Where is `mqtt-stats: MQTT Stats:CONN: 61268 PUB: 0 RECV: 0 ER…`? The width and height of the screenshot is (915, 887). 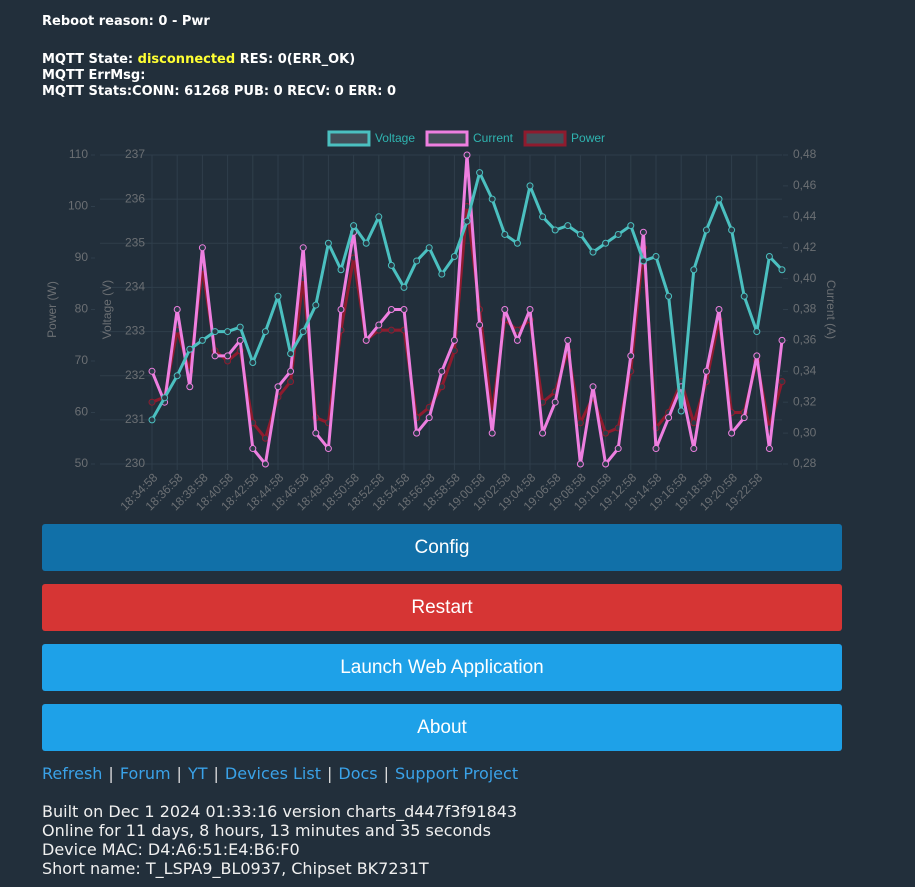
mqtt-stats: MQTT Stats:CONN: 61268 PUB: 0 RECV: 0 ER… is located at coordinates (219, 91).